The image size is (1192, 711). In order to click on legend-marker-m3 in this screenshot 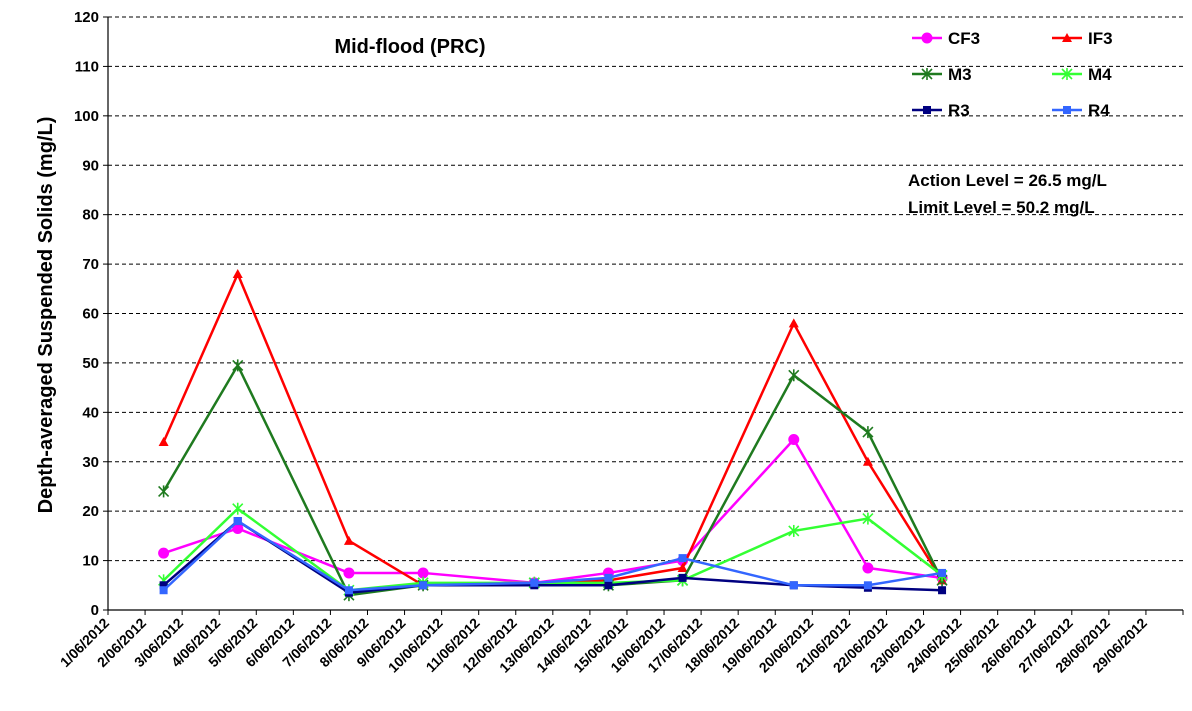, I will do `click(927, 74)`.